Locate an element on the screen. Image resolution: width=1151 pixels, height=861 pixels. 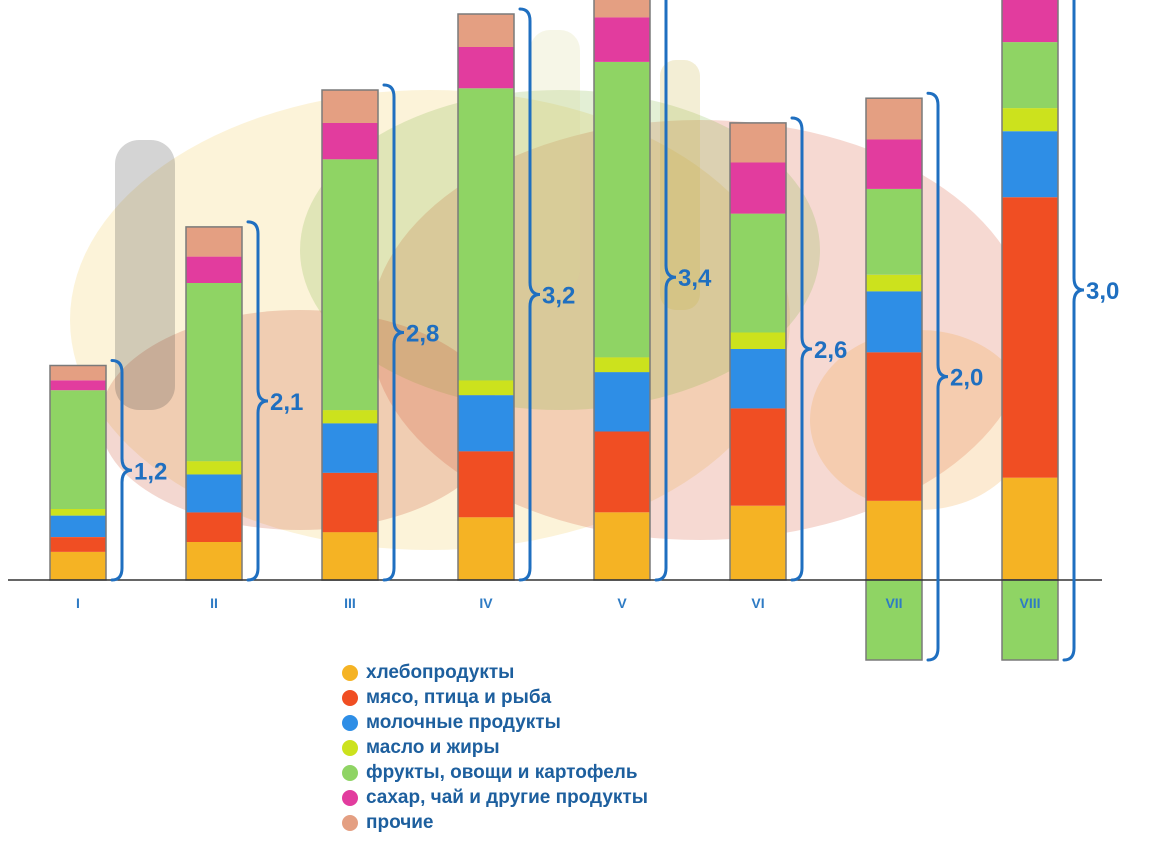
x-tick-label-IV: IV is located at coordinates (486, 603).